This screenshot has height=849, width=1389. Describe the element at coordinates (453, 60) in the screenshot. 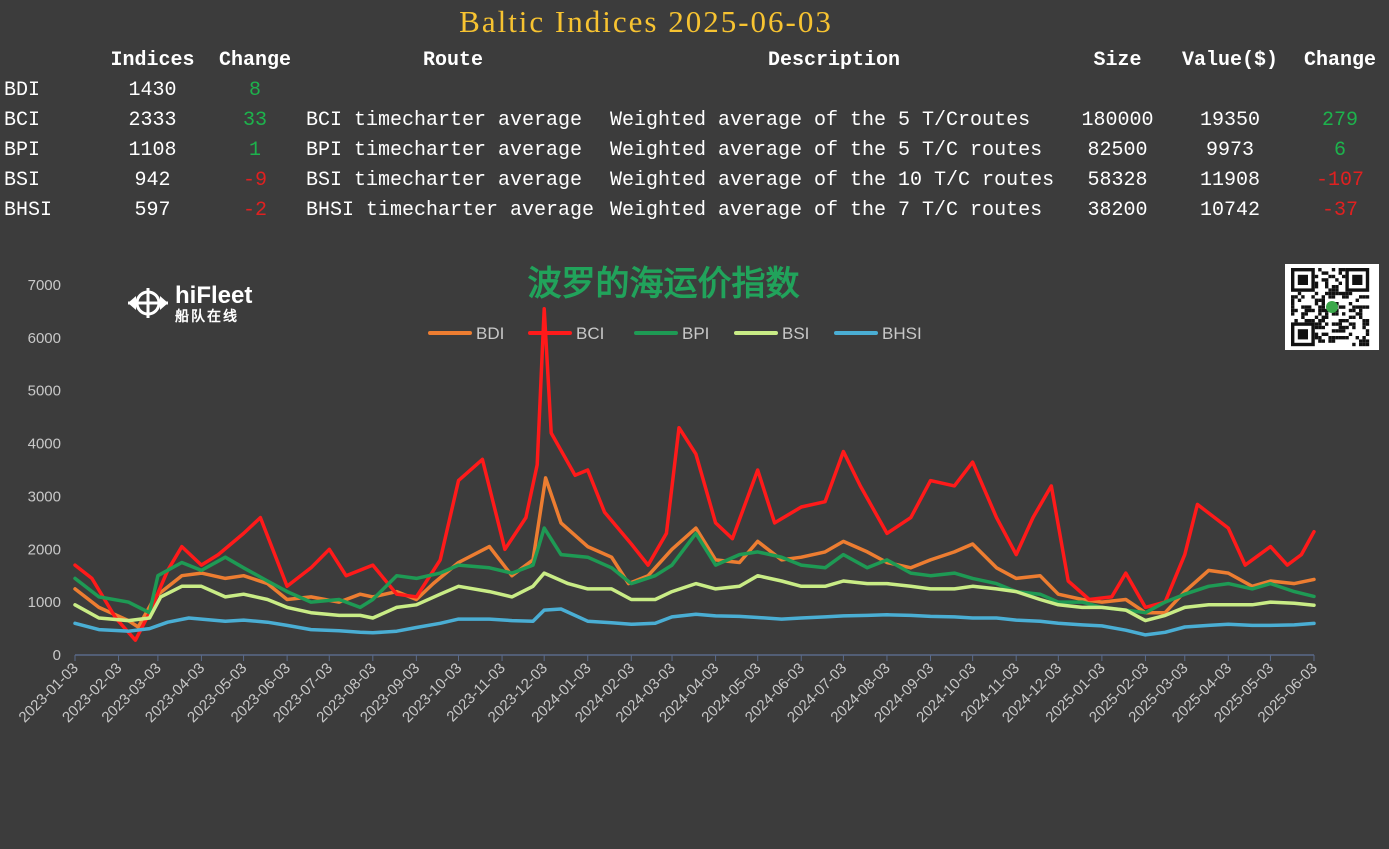

I see `header-route: Route` at that location.